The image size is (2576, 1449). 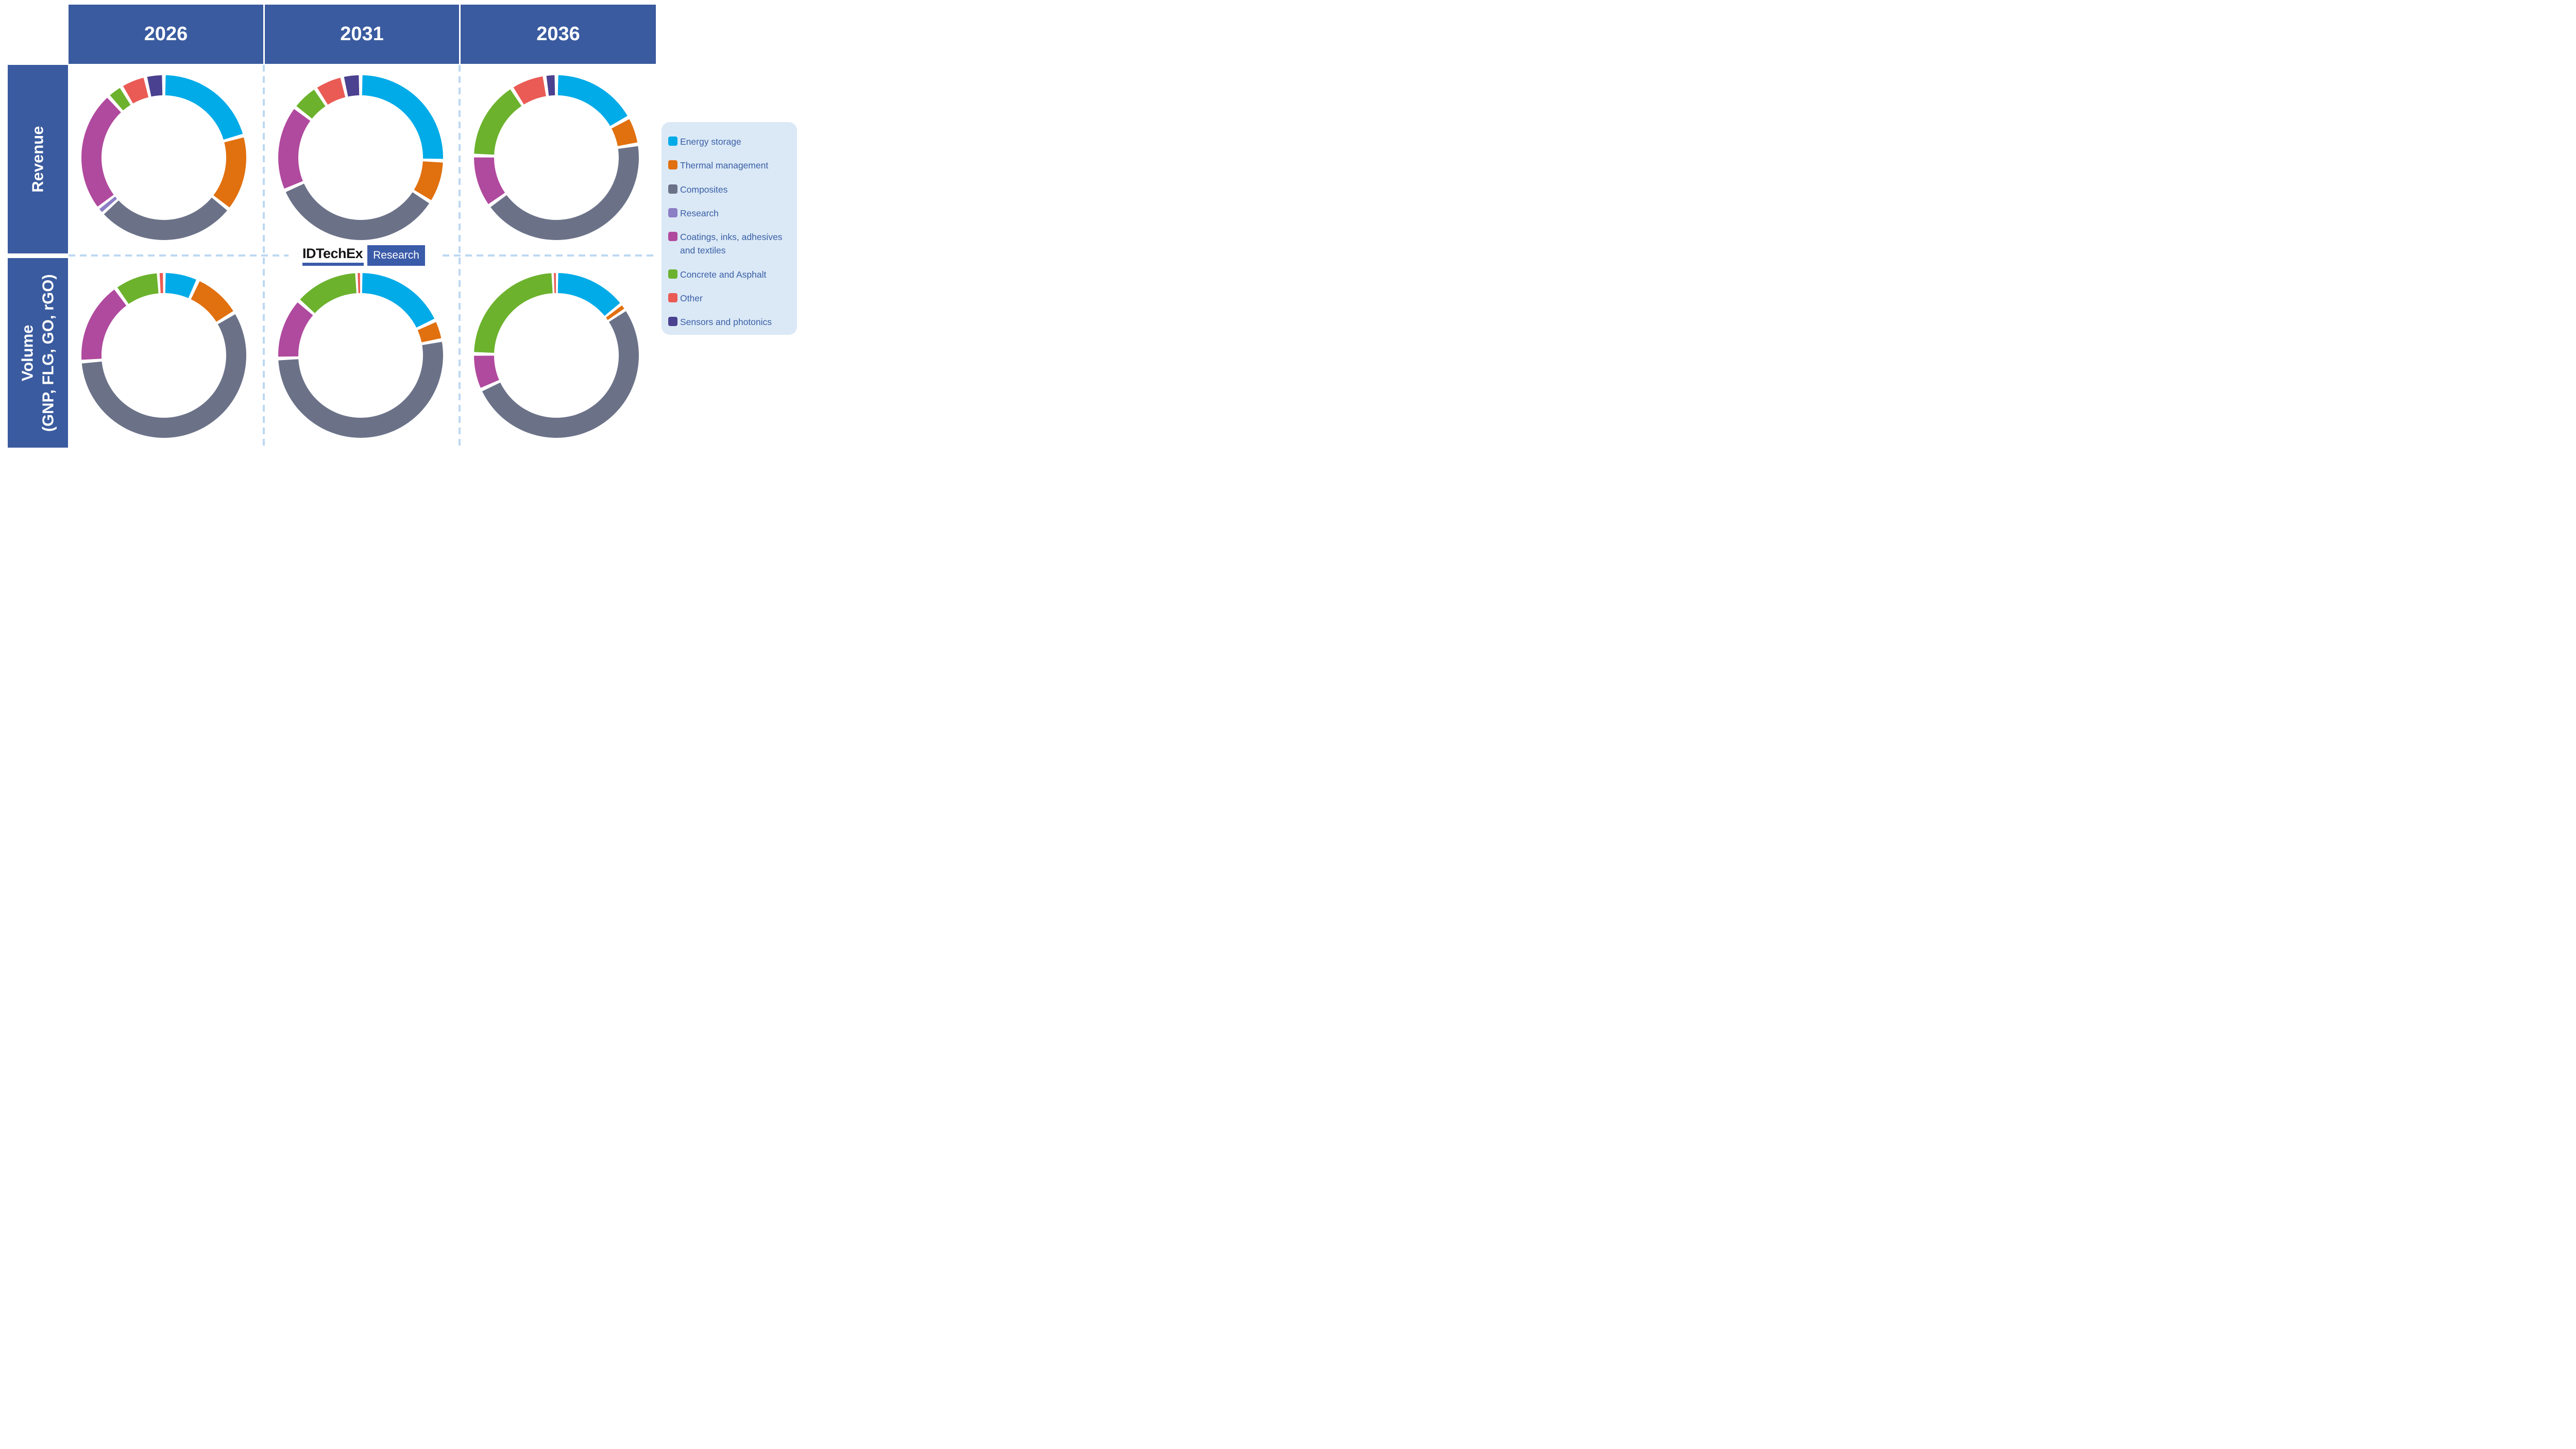 I want to click on legend-item: Energy storage, so click(x=730, y=142).